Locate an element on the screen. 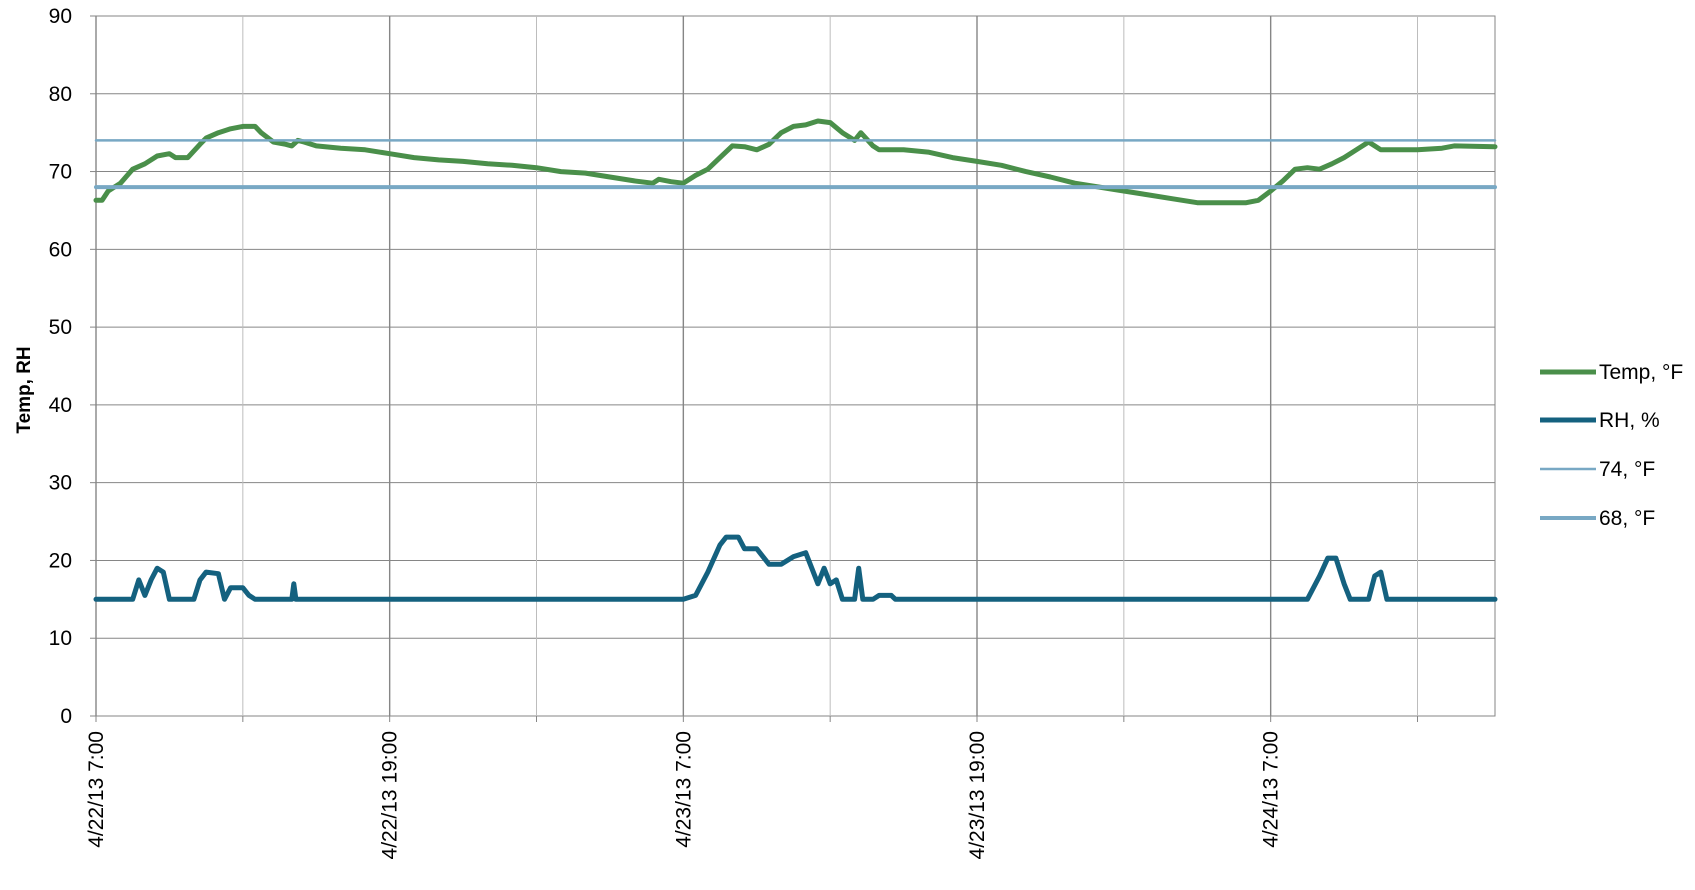 The width and height of the screenshot is (1695, 890). y-axis-label: Temp, RH is located at coordinates (24, 389).